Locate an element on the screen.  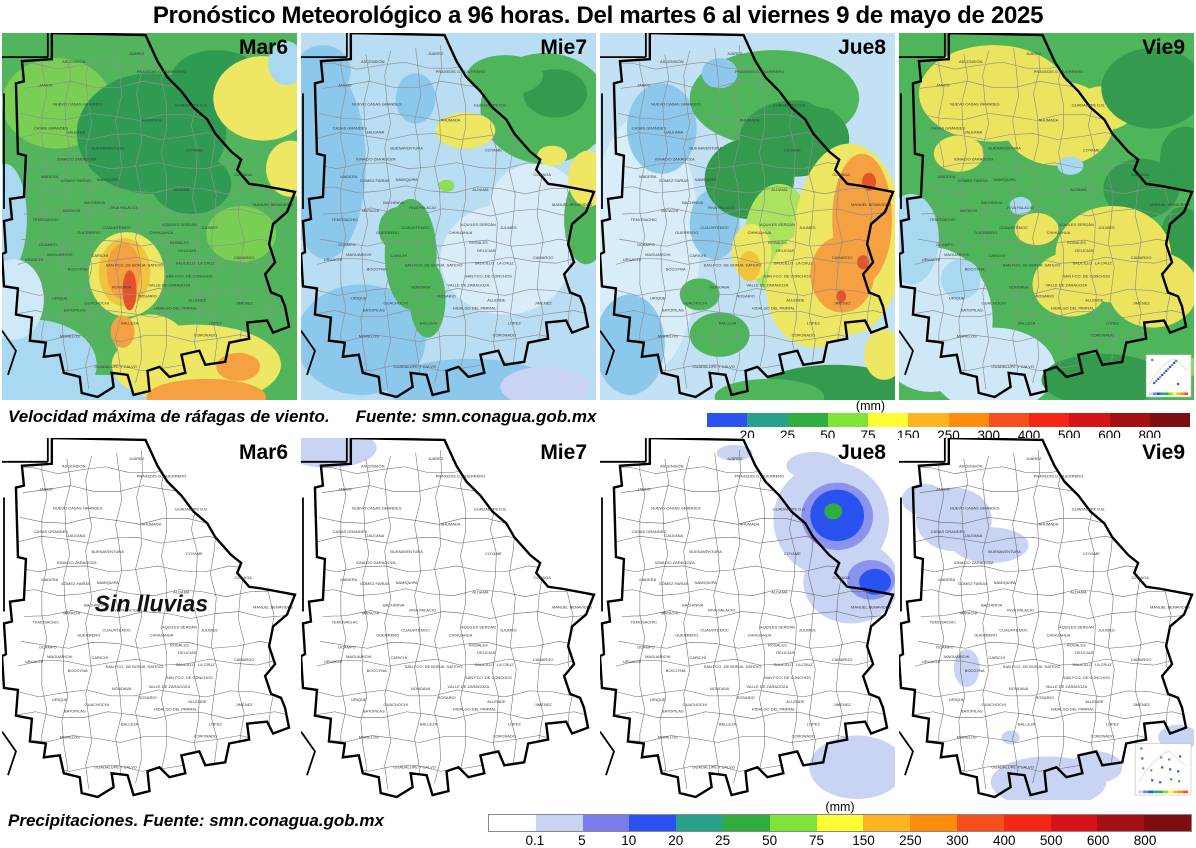
colorbar-tick: 250 is located at coordinates (910, 840).